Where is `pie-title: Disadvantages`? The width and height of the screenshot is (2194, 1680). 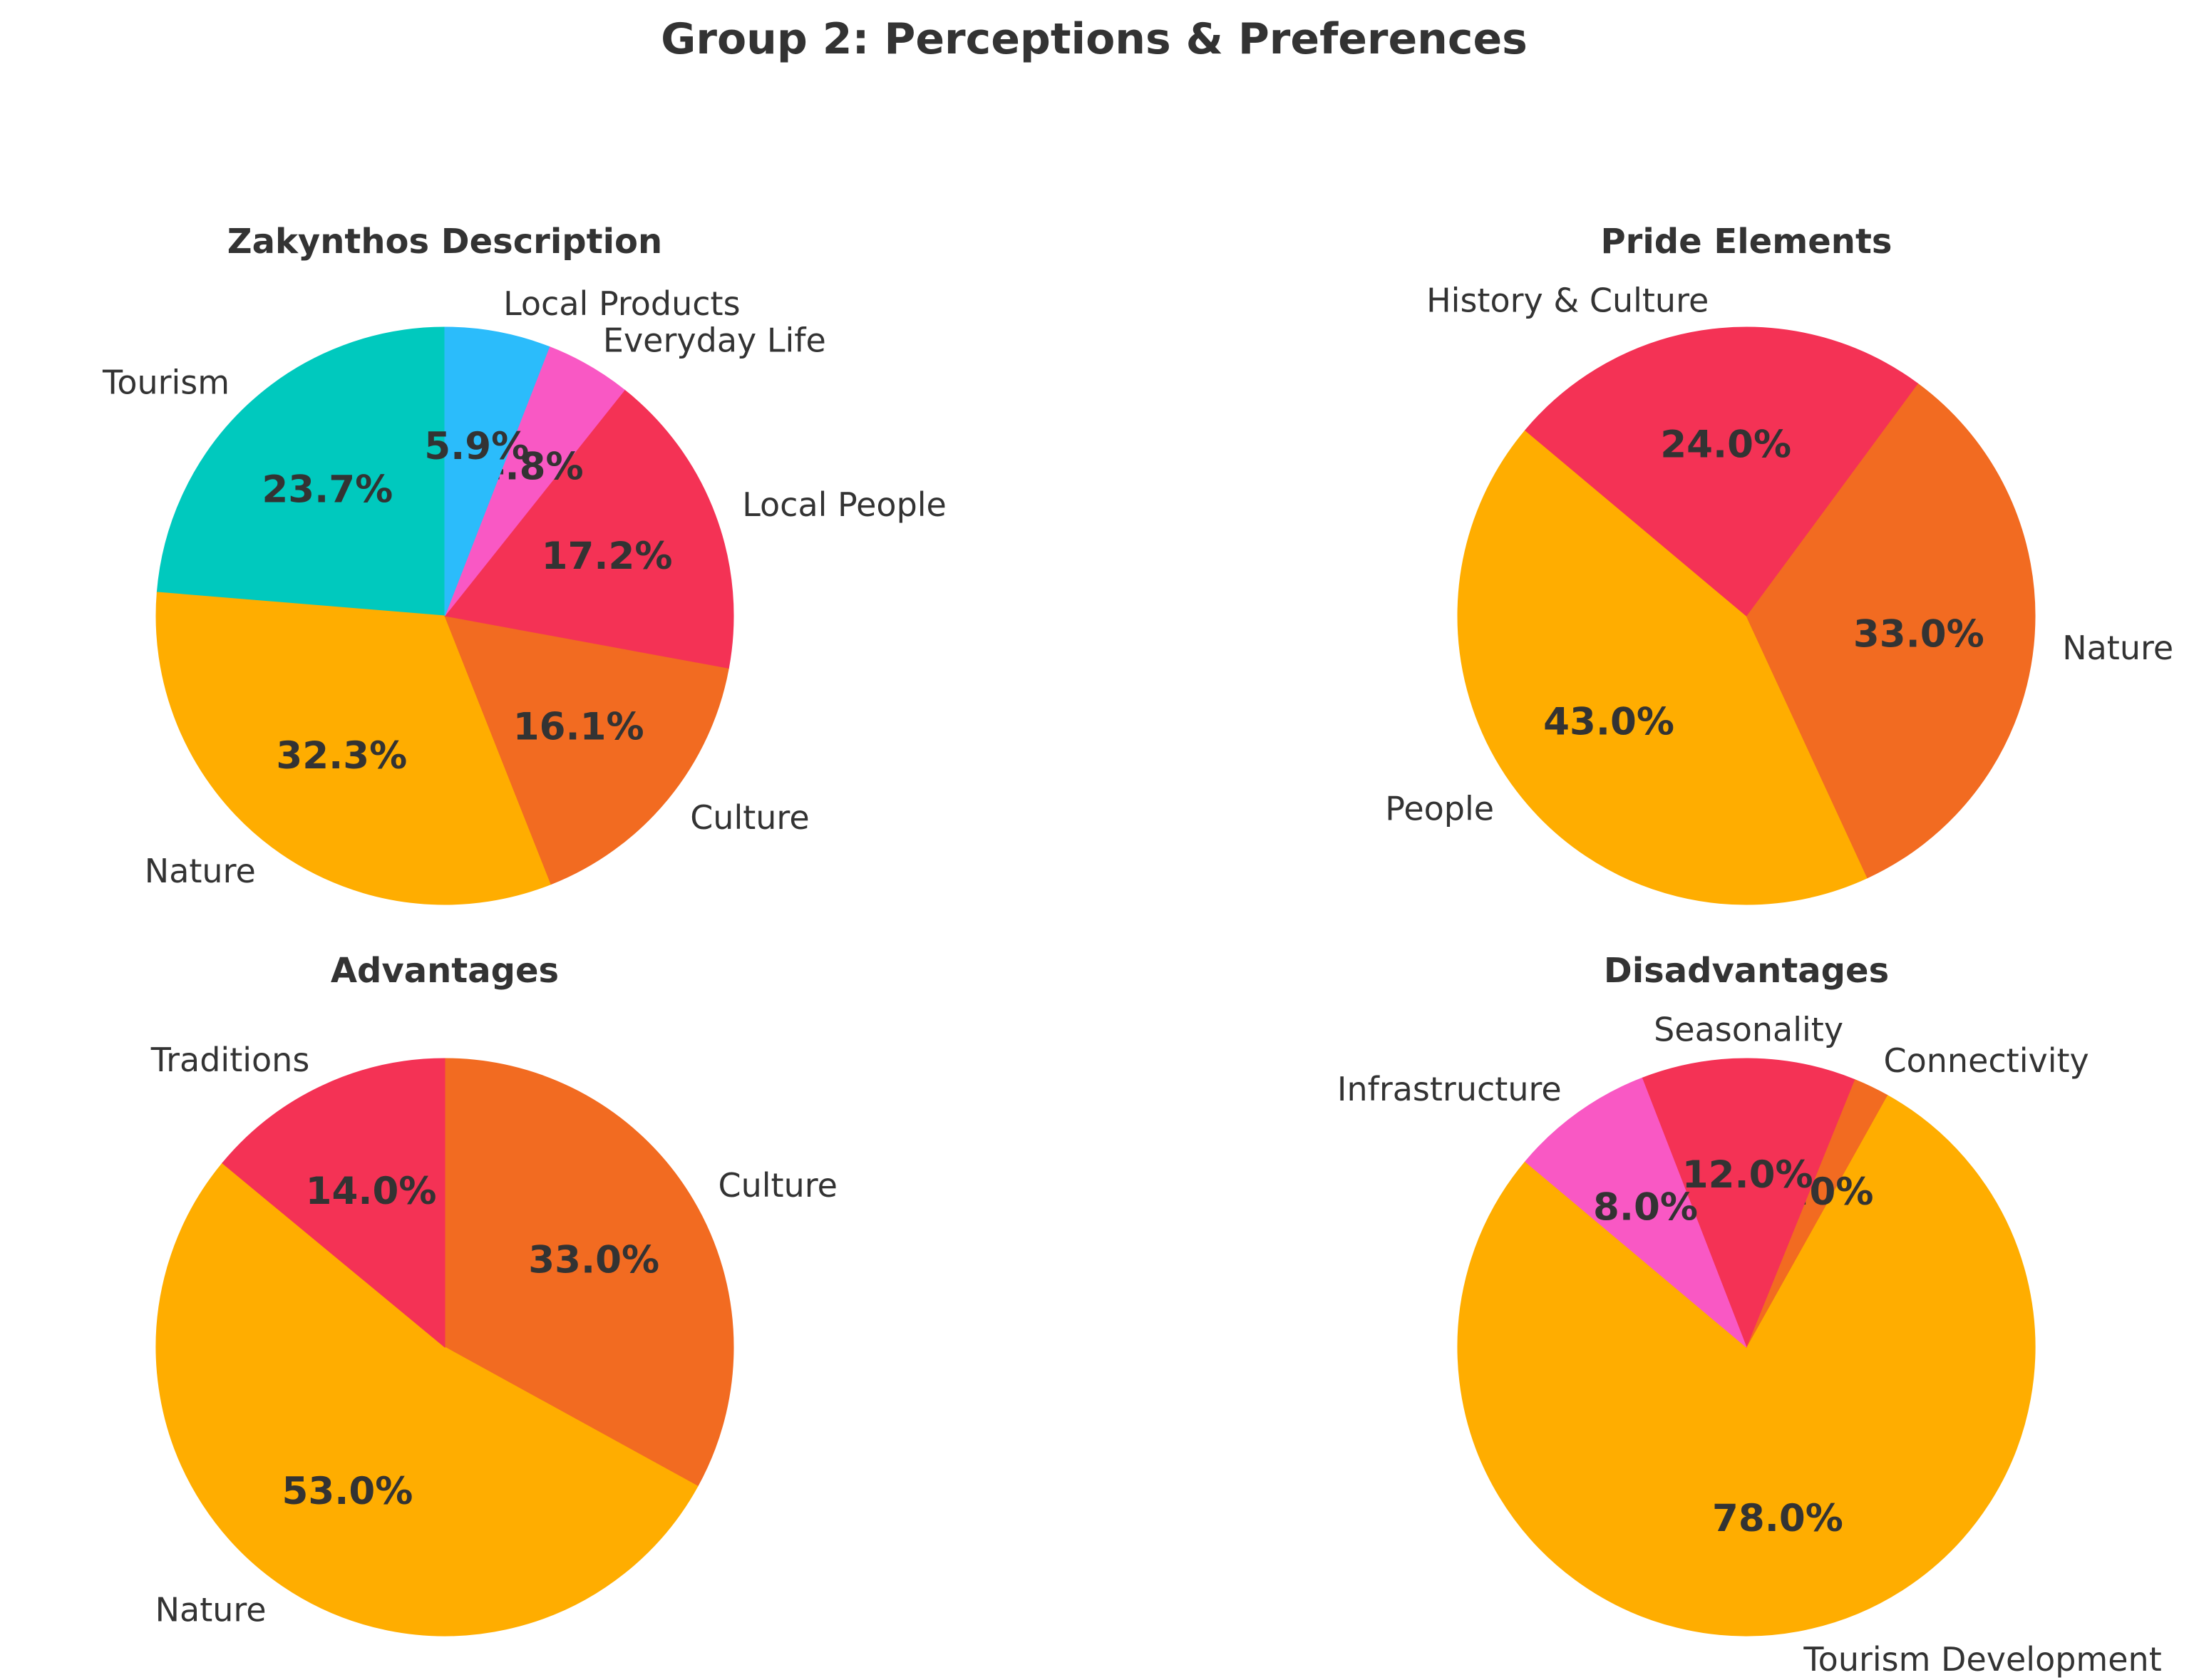 pie-title: Disadvantages is located at coordinates (1746, 971).